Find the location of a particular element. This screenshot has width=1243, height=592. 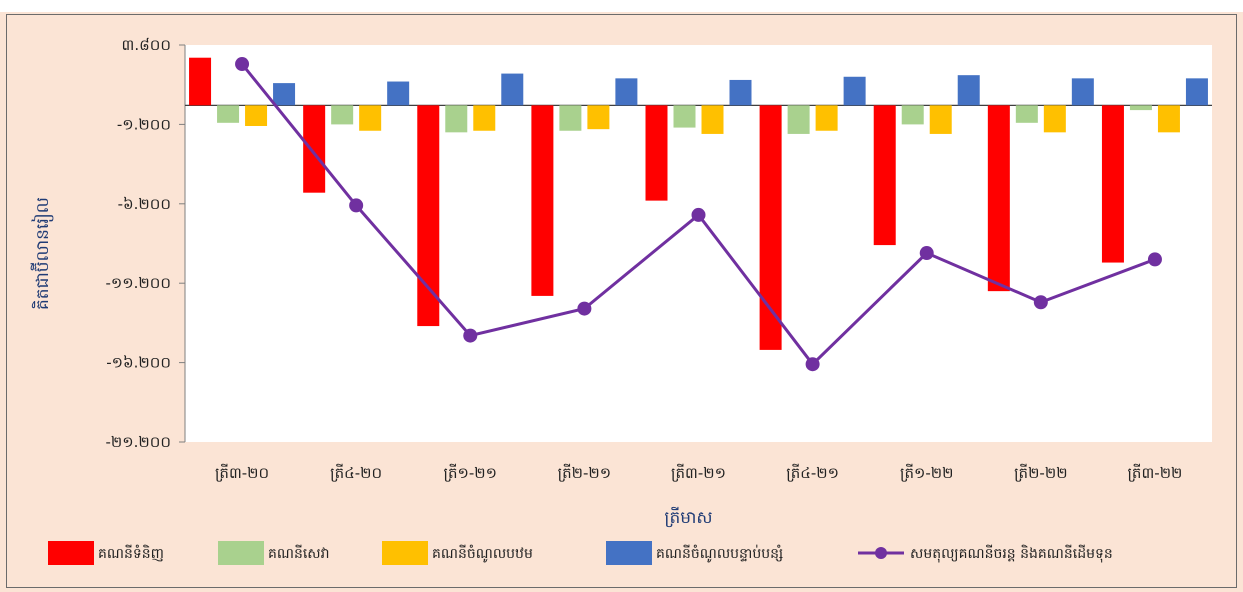

x-tick-label: ត្រី៣-២០ is located at coordinates (242, 472).